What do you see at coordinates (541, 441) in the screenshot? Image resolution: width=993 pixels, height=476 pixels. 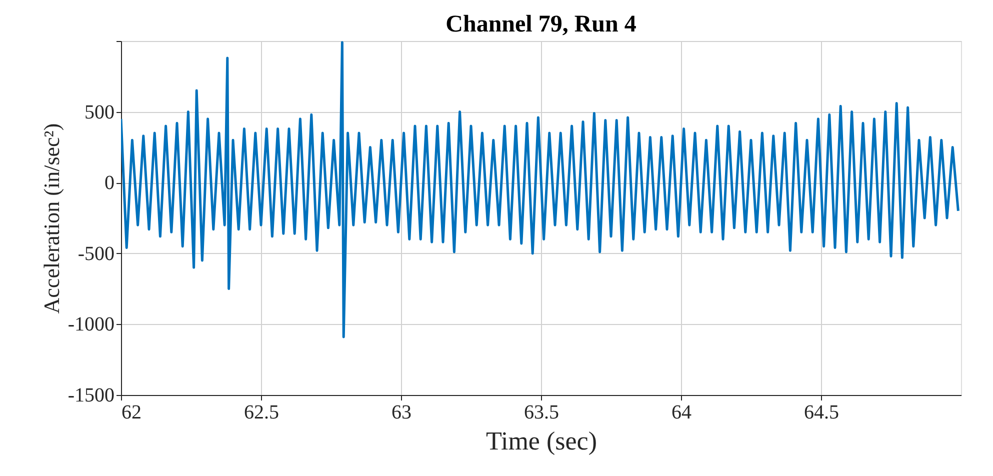 I see `x-axis-title: Time (sec)` at bounding box center [541, 441].